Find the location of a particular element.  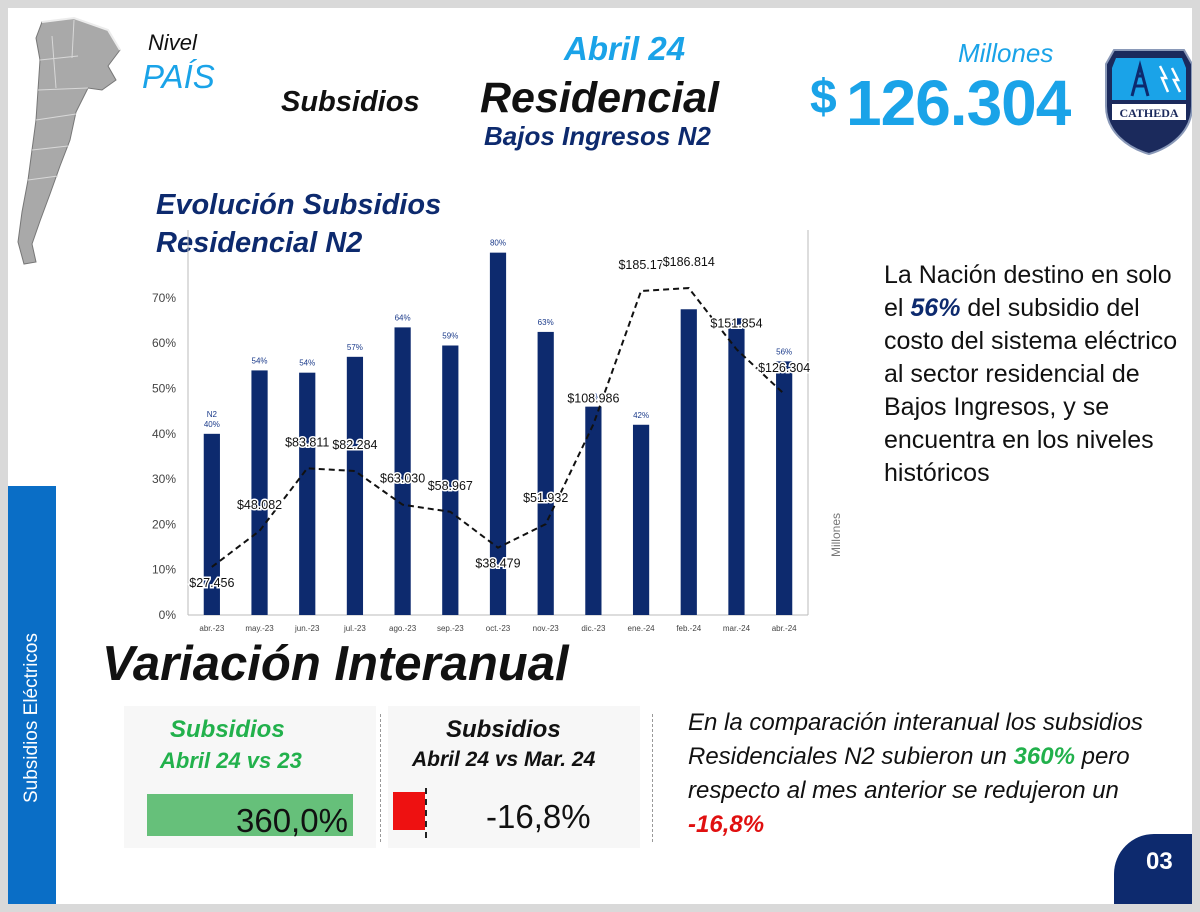

currency-symbol: $ is located at coordinates (823, 97).